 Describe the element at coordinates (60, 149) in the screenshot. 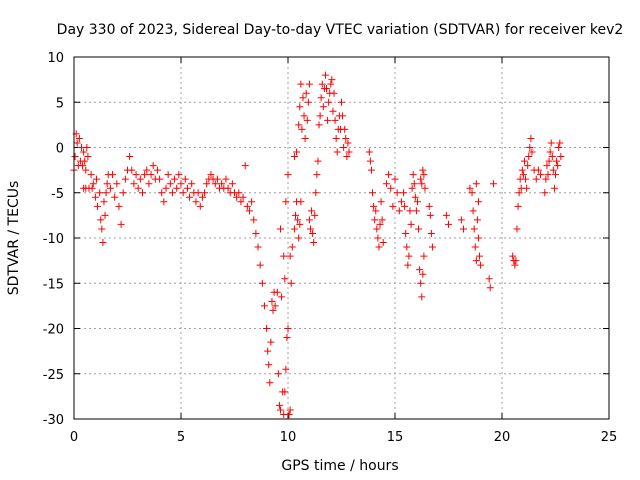

I see `y-tick-label: 0` at that location.